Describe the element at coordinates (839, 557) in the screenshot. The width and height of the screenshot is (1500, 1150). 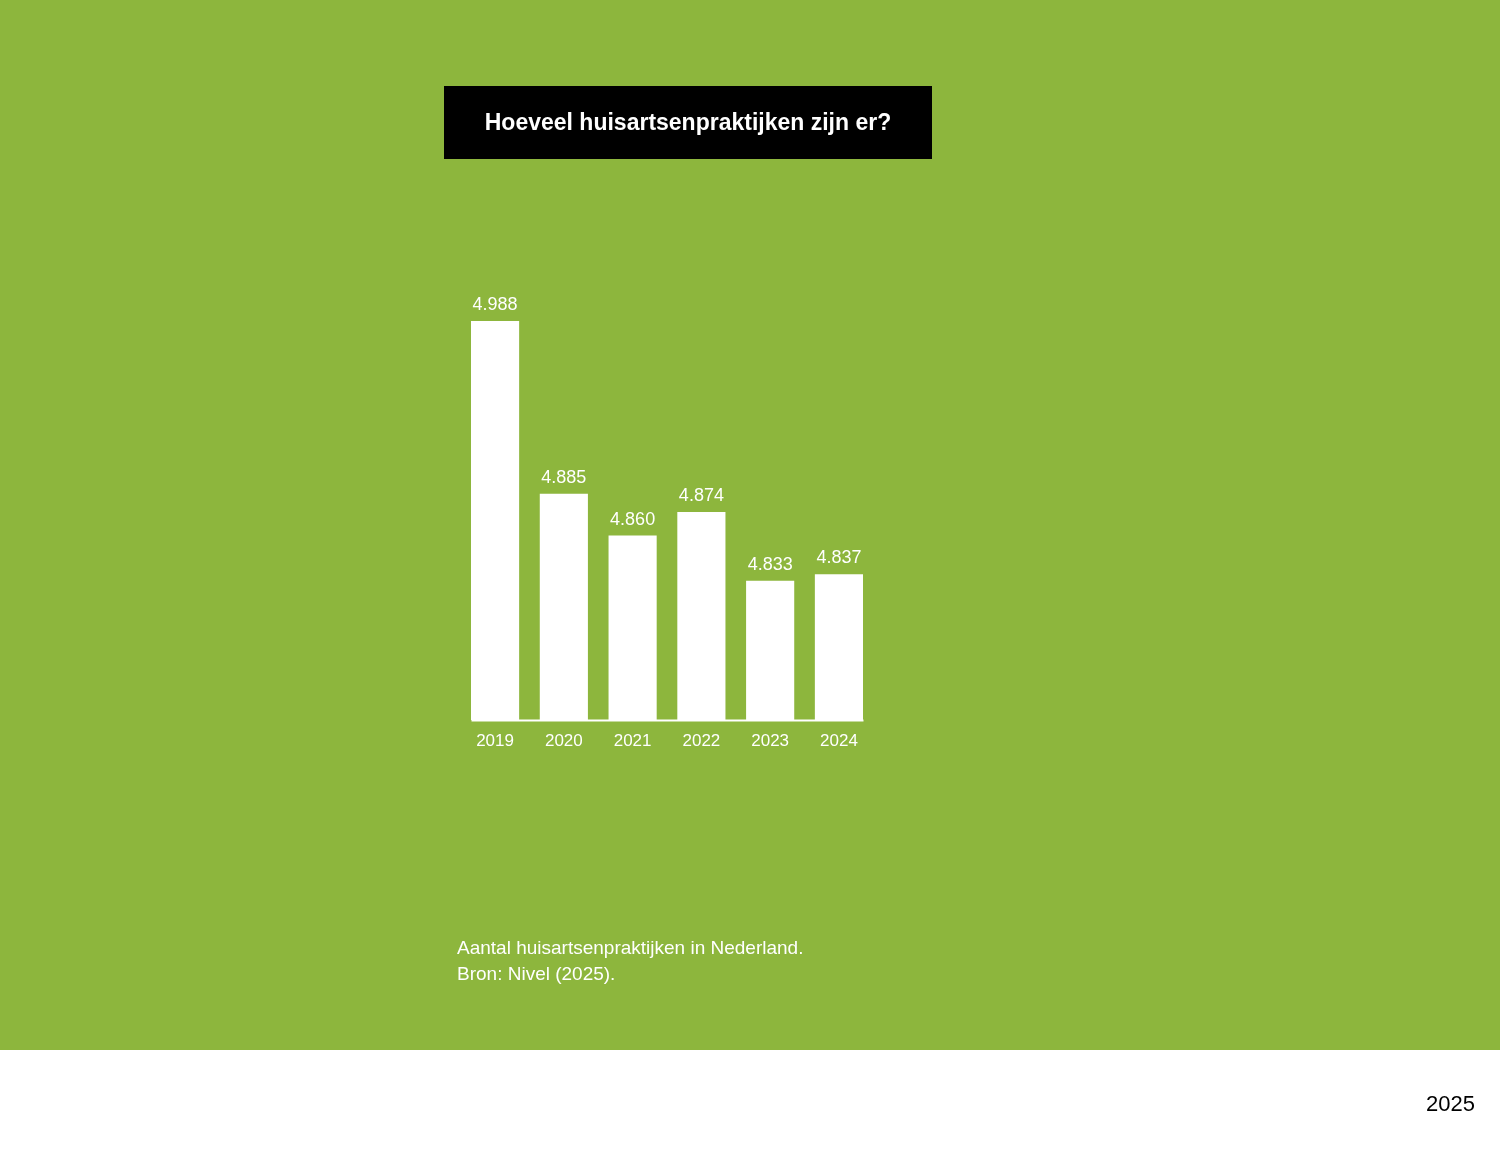
I see `data-label: 4.837` at that location.